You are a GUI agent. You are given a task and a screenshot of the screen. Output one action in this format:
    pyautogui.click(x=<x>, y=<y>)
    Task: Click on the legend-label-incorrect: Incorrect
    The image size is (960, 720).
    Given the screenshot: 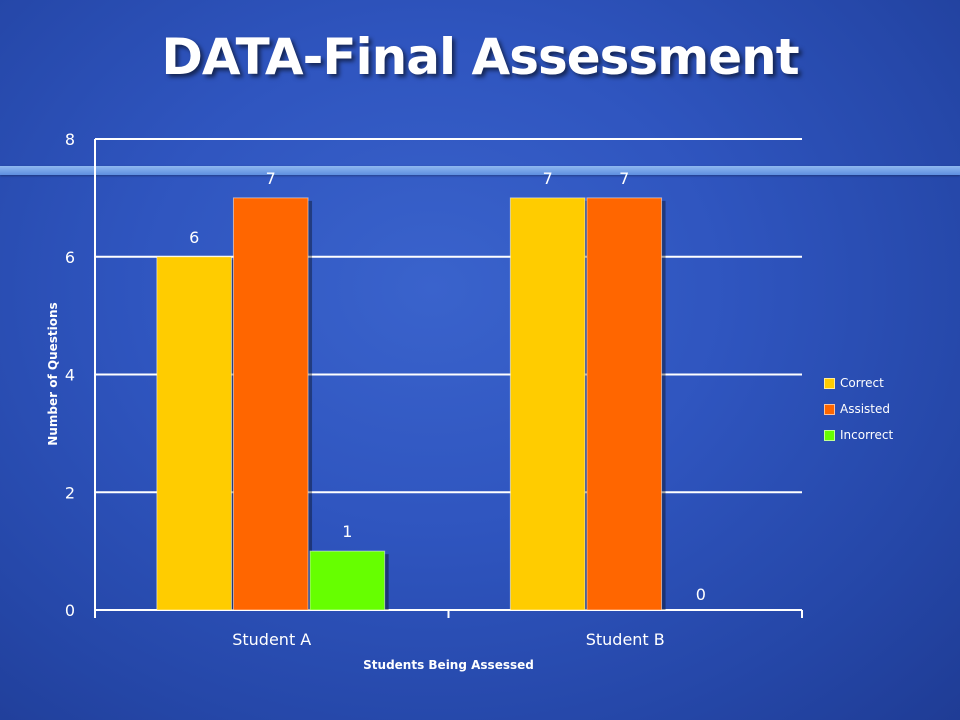 What is the action you would take?
    pyautogui.click(x=867, y=435)
    